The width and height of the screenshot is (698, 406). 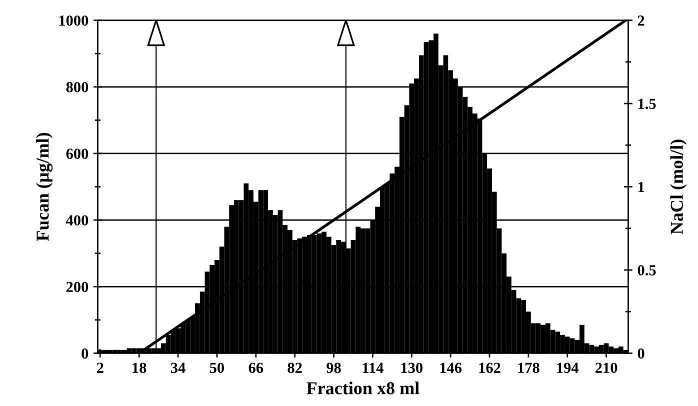 What do you see at coordinates (373, 367) in the screenshot?
I see `x-tick-label: 114` at bounding box center [373, 367].